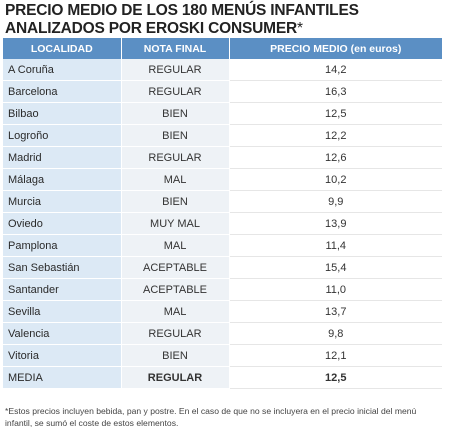 The width and height of the screenshot is (450, 432). What do you see at coordinates (182, 10) in the screenshot?
I see `title-line-1: PRECIO MEDIO DE LOS 180 MENÚS INFANTILES` at bounding box center [182, 10].